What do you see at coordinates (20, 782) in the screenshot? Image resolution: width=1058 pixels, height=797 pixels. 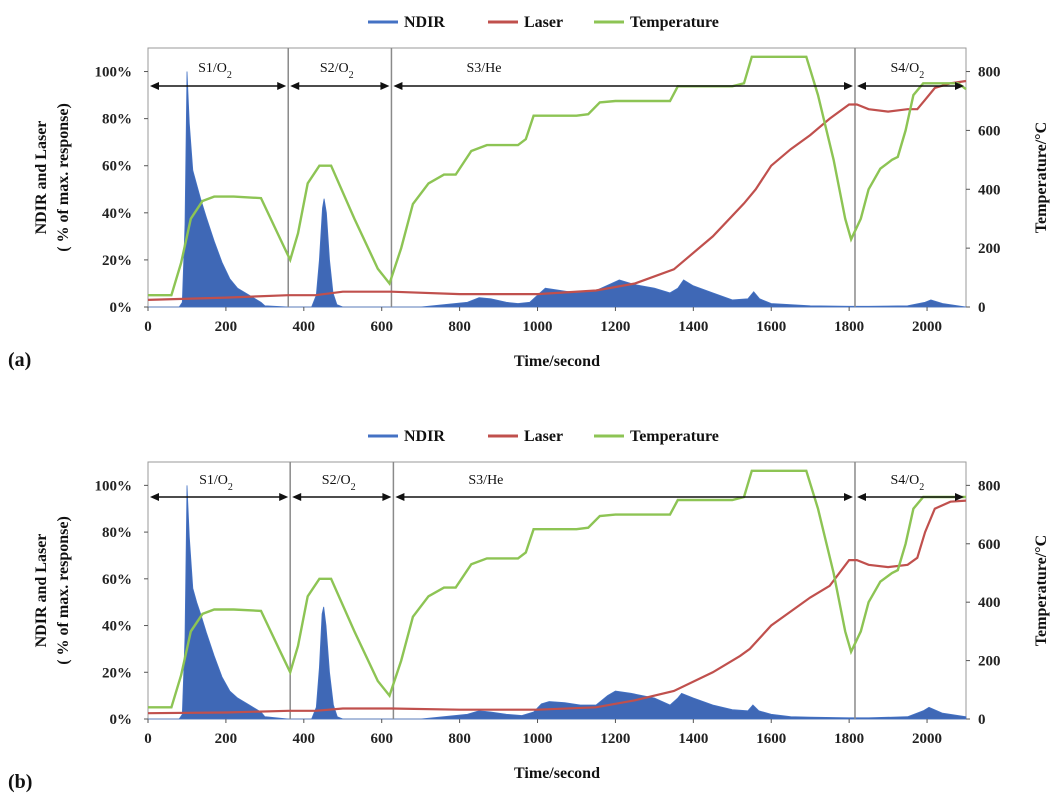 I see `panel-label: (b)` at bounding box center [20, 782].